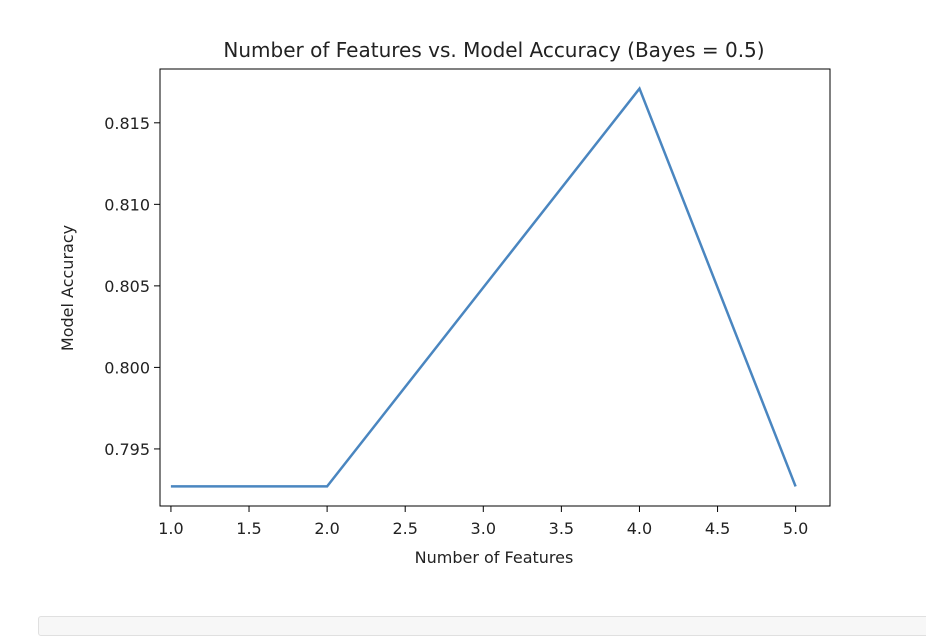  I want to click on x-tick-label: 5.0, so click(795, 528).